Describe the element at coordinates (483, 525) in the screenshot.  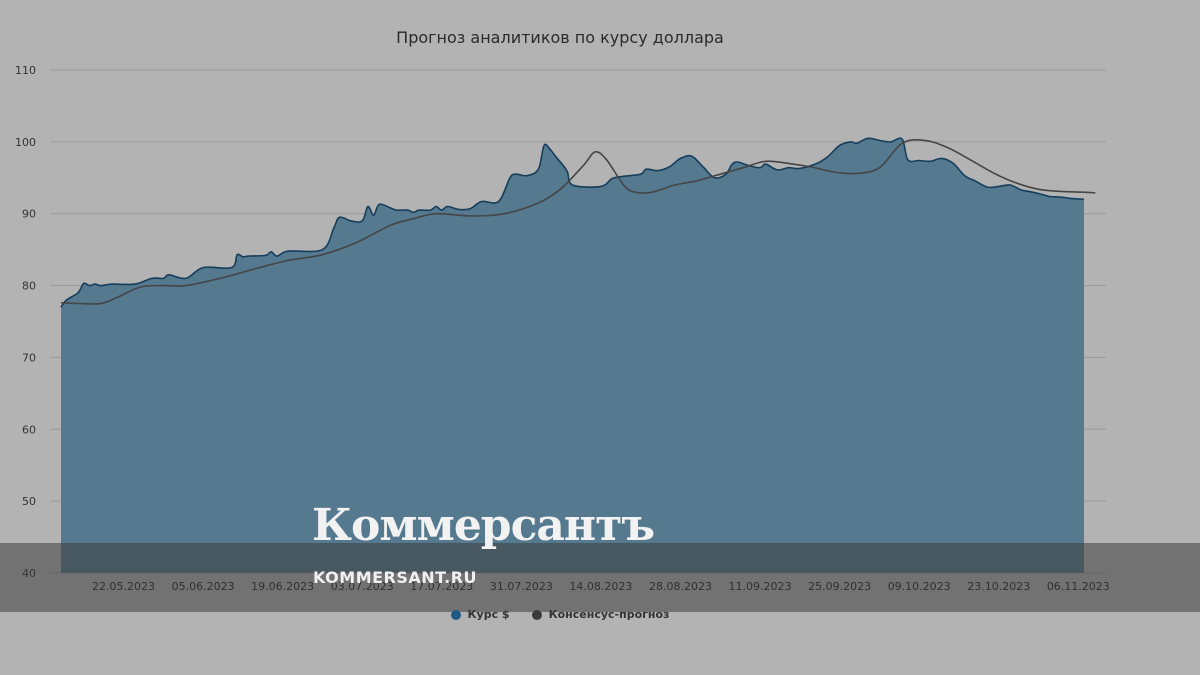
I see `kommersant-logo: Коммерсантъ` at that location.